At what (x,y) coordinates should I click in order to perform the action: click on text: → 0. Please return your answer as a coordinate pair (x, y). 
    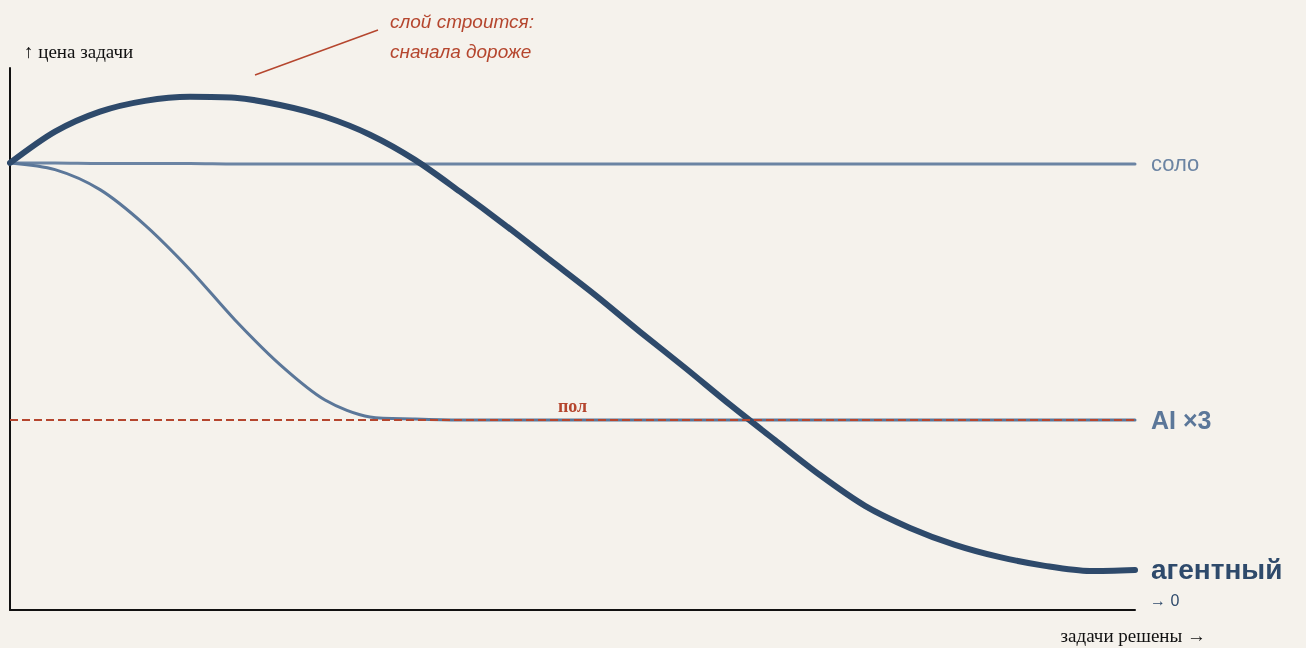
    Looking at the image, I should click on (1165, 600).